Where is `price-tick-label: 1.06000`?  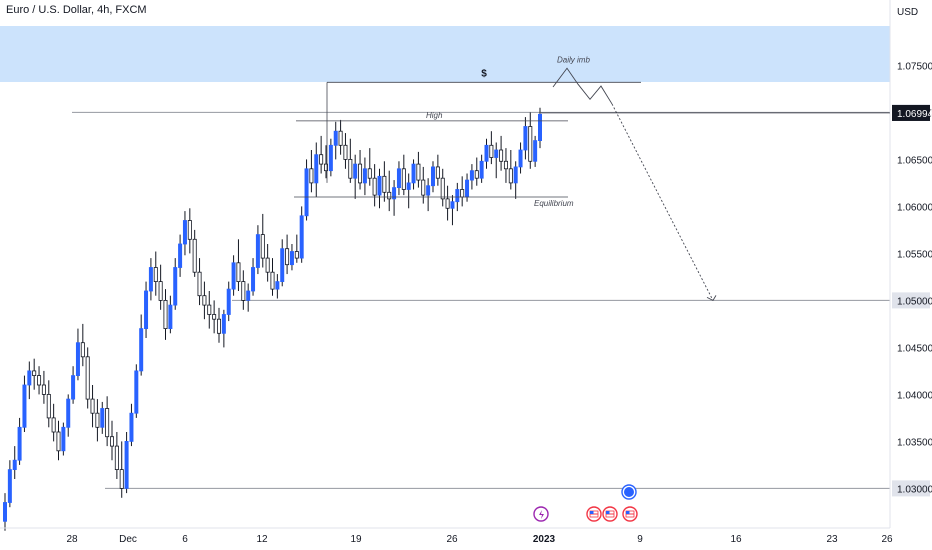 price-tick-label: 1.06000 is located at coordinates (914, 207).